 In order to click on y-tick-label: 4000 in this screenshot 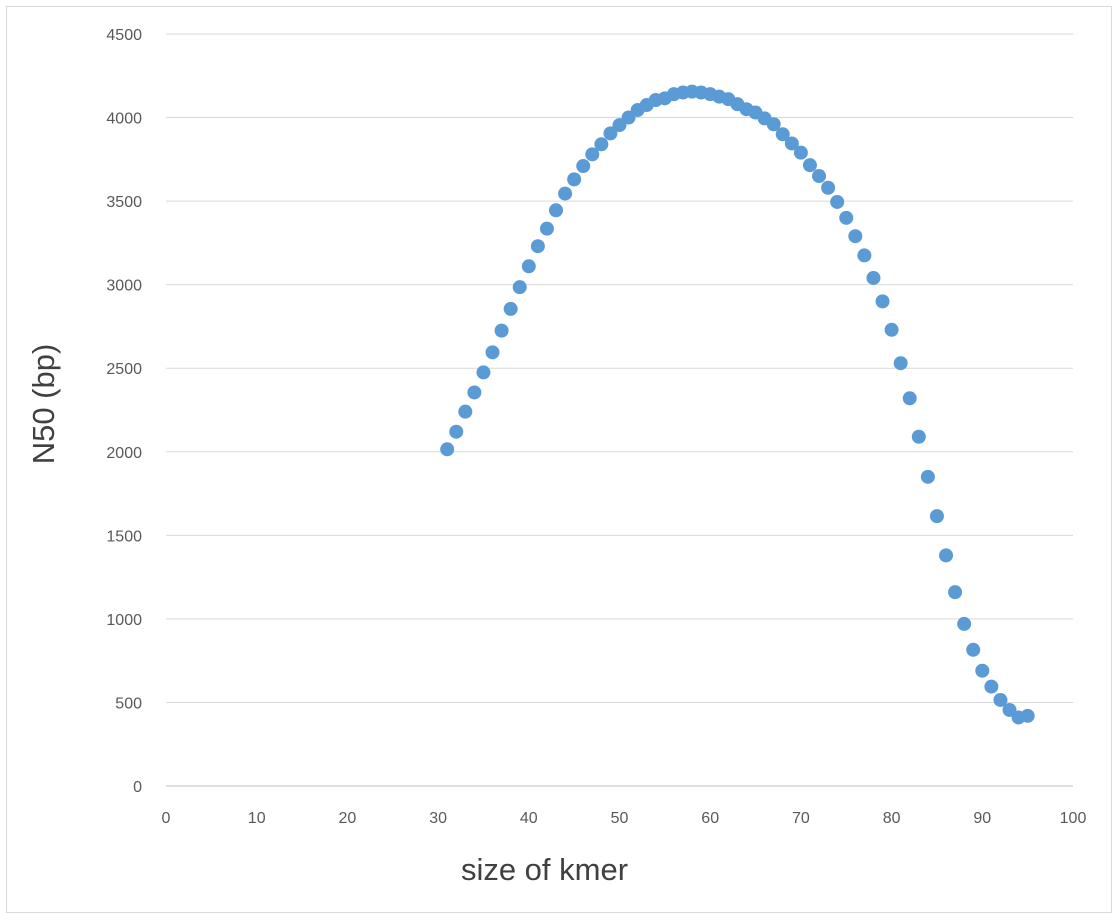, I will do `click(124, 119)`.